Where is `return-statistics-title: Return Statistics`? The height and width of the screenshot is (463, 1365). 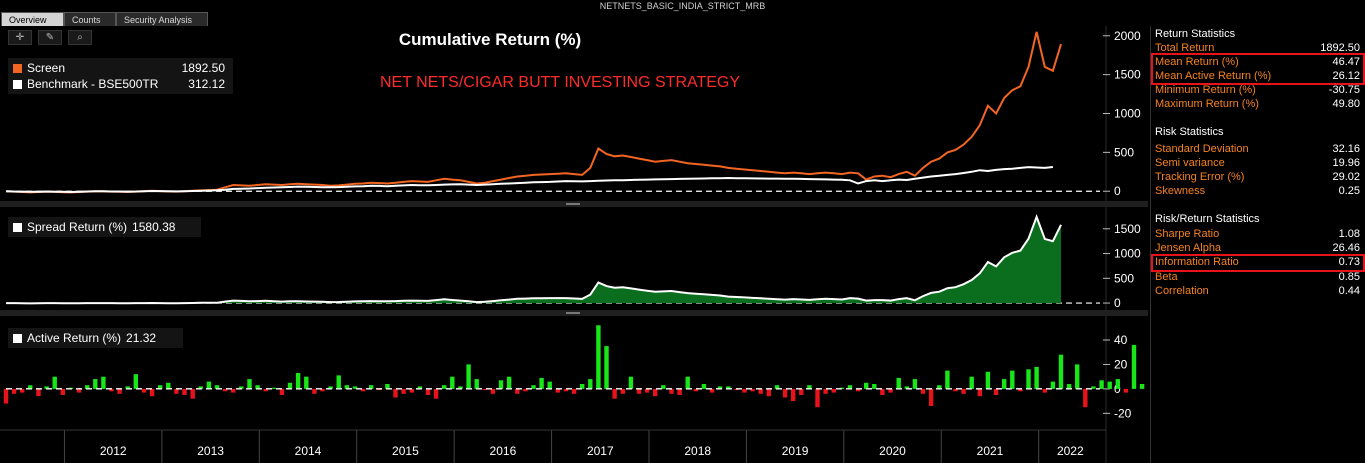
return-statistics-title: Return Statistics is located at coordinates (1195, 34).